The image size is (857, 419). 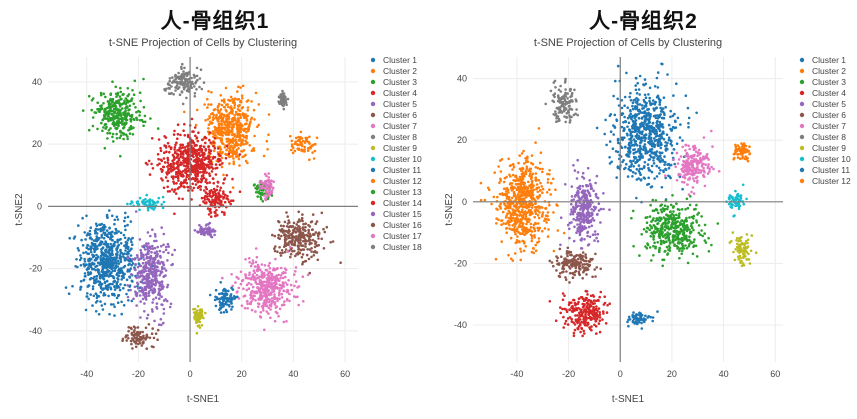 I want to click on legend-marker, so click(x=373, y=247).